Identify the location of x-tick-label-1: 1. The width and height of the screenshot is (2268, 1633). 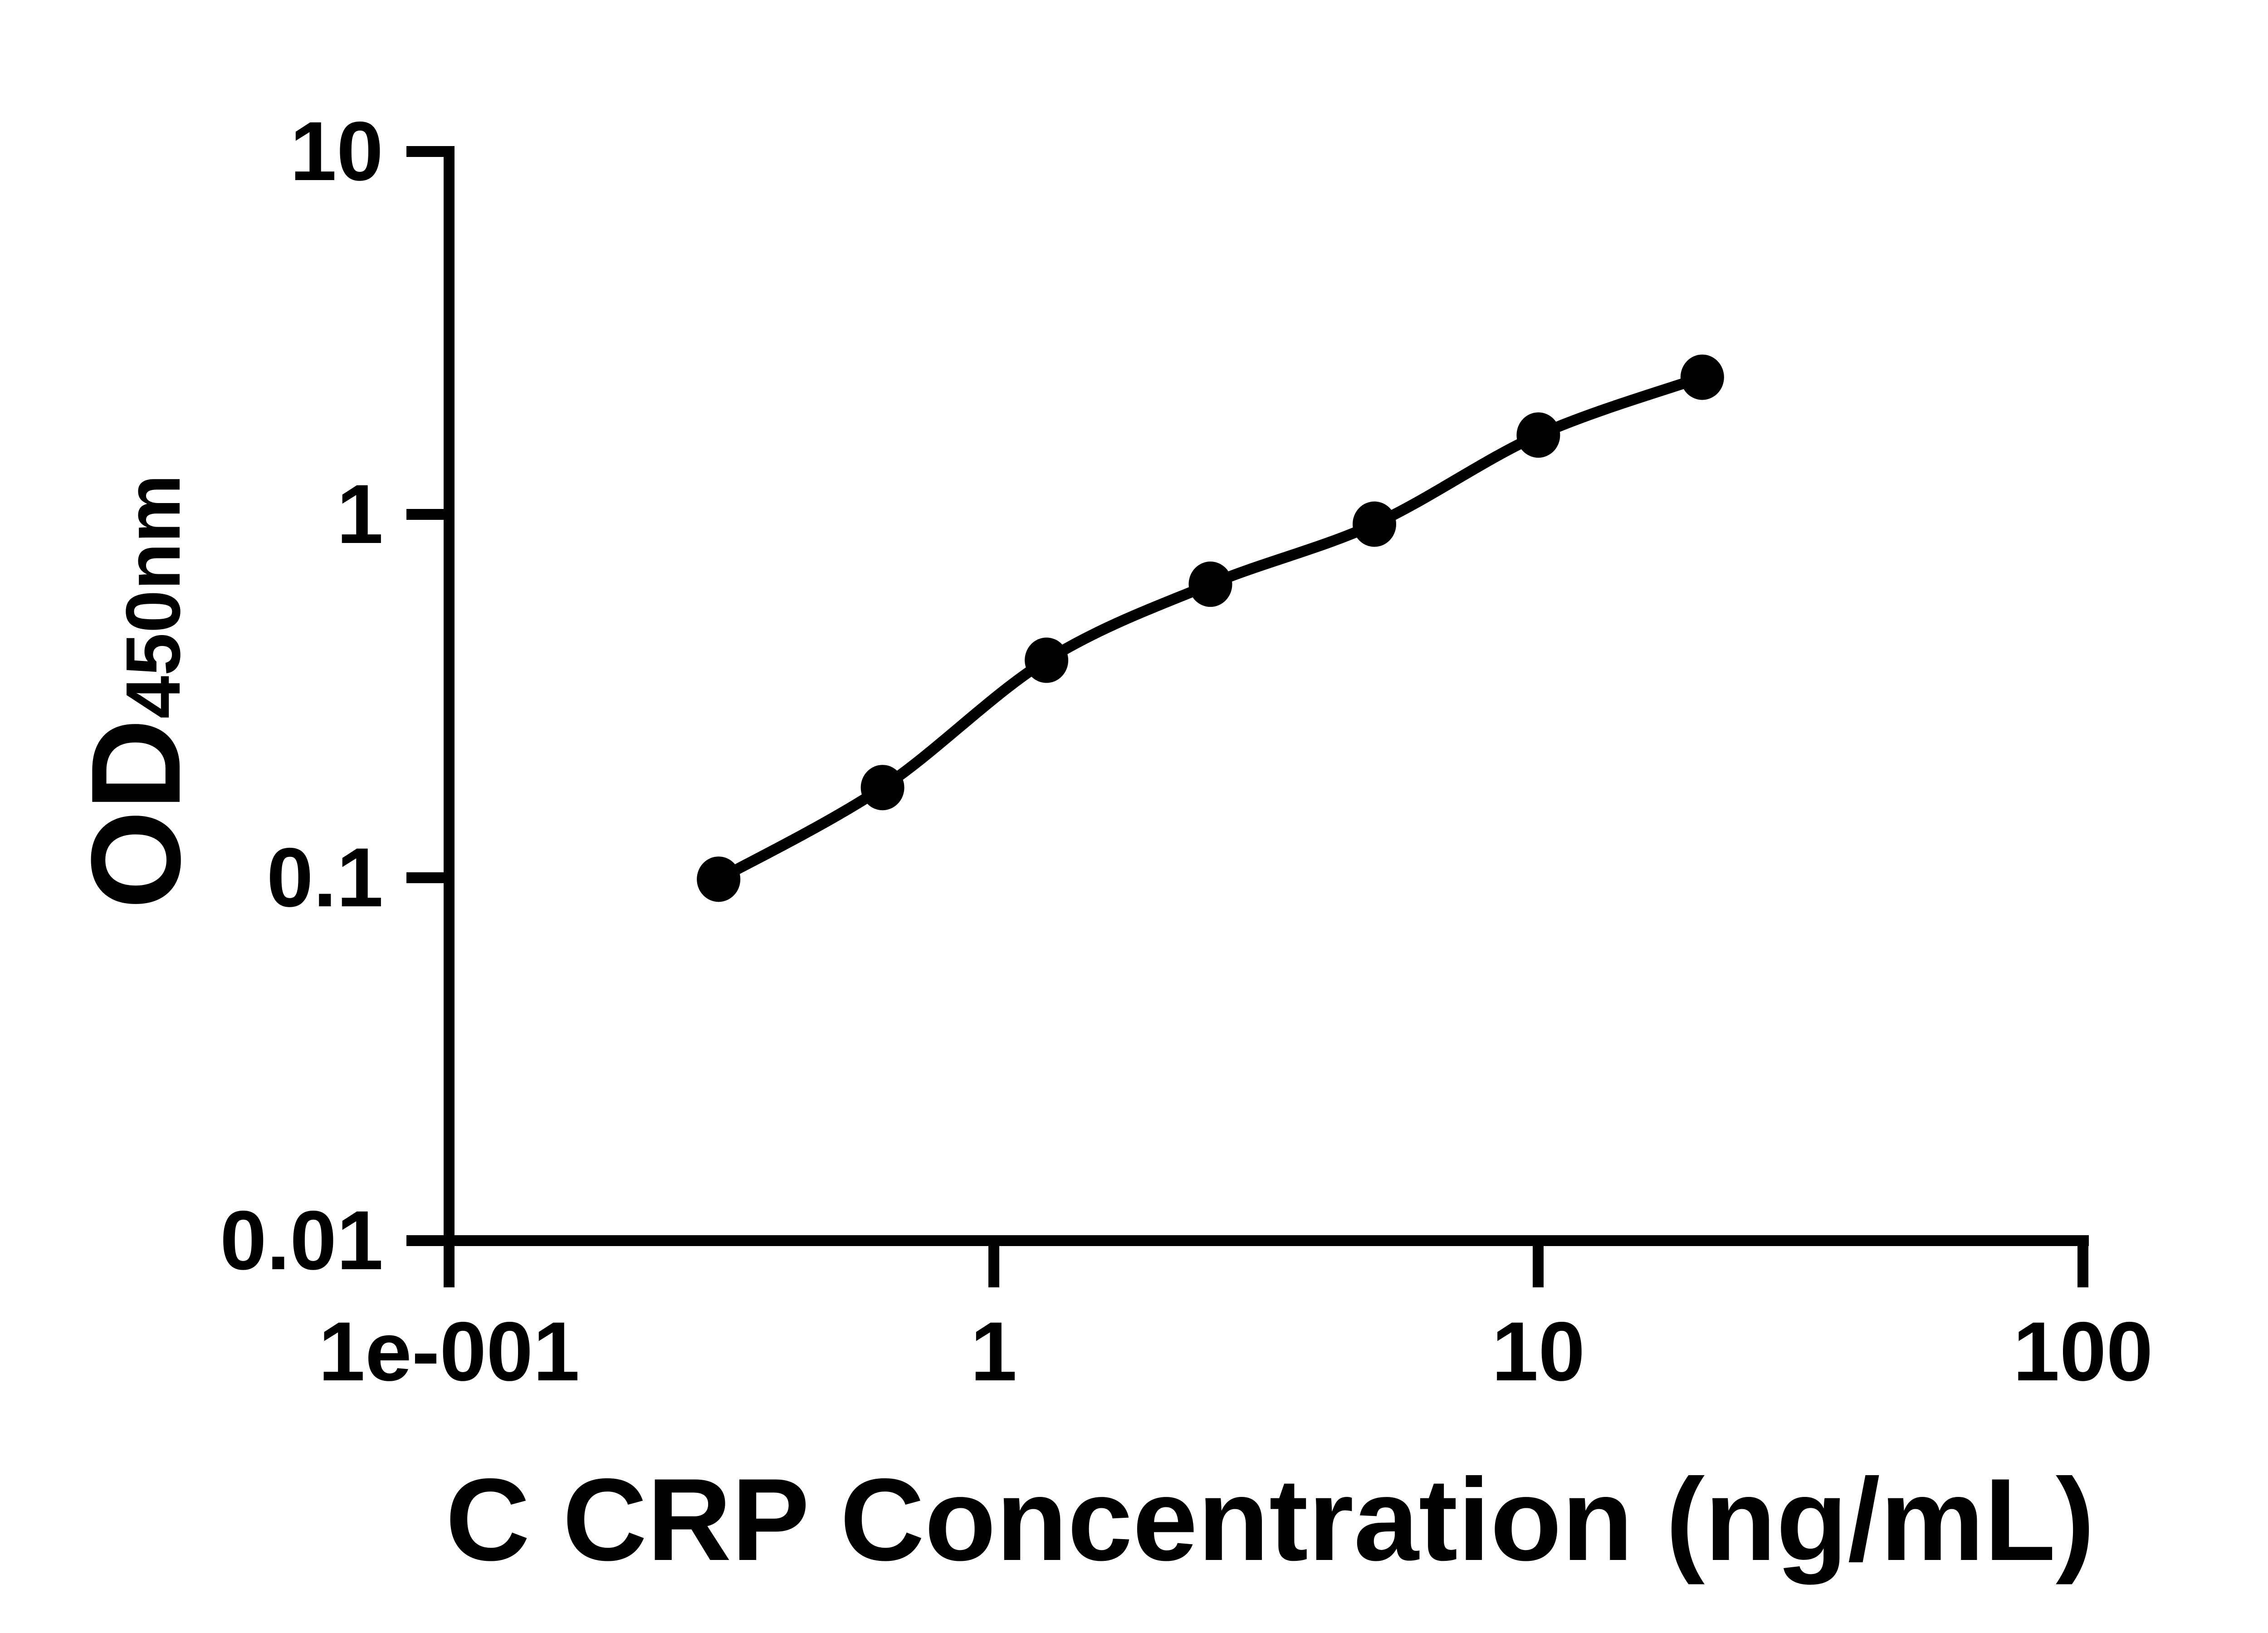
(994, 1351).